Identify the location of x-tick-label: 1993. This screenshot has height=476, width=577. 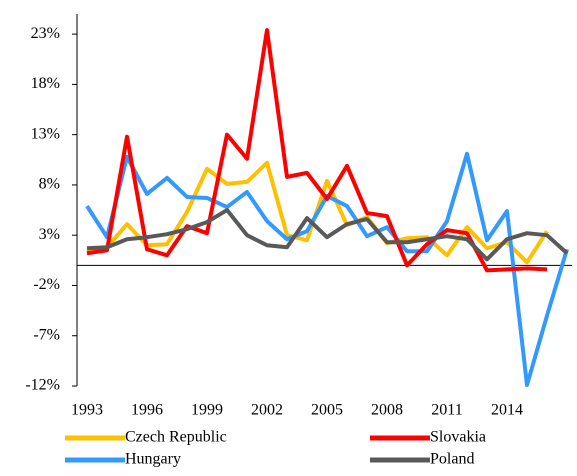
(87, 410).